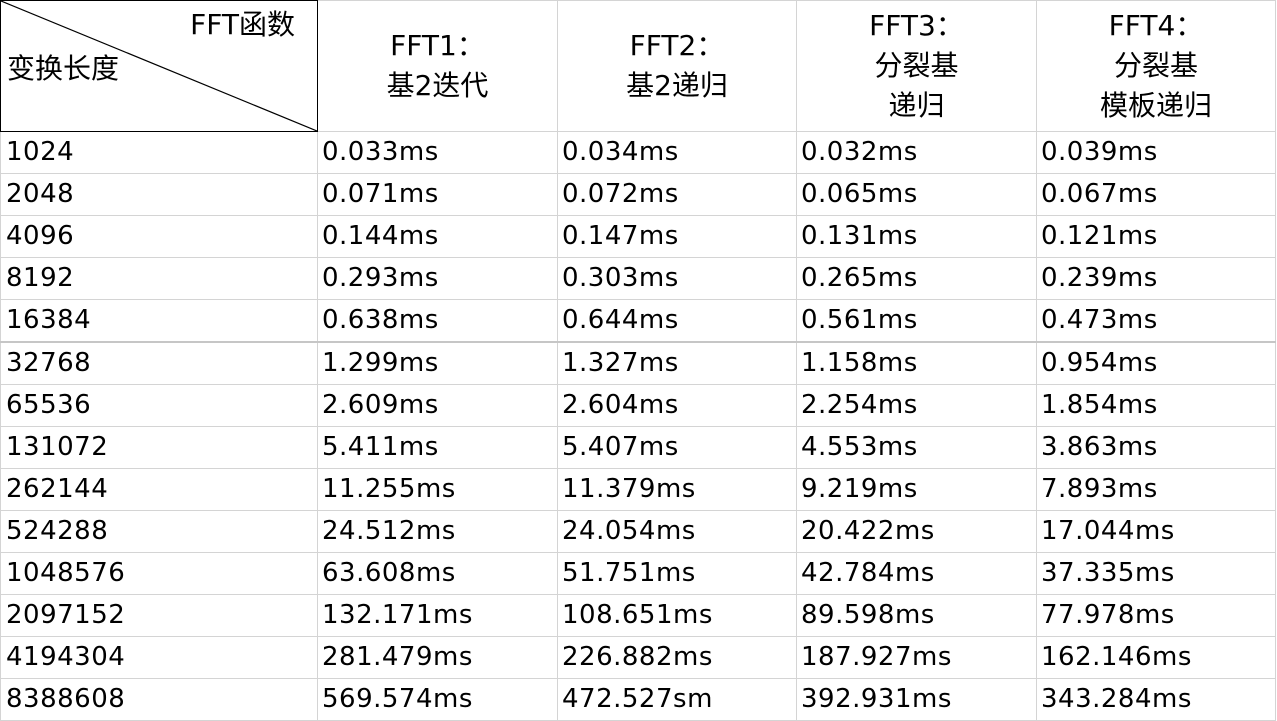 The height and width of the screenshot is (721, 1277). What do you see at coordinates (916, 363) in the screenshot?
I see `fft3-cell: 1.158ms` at bounding box center [916, 363].